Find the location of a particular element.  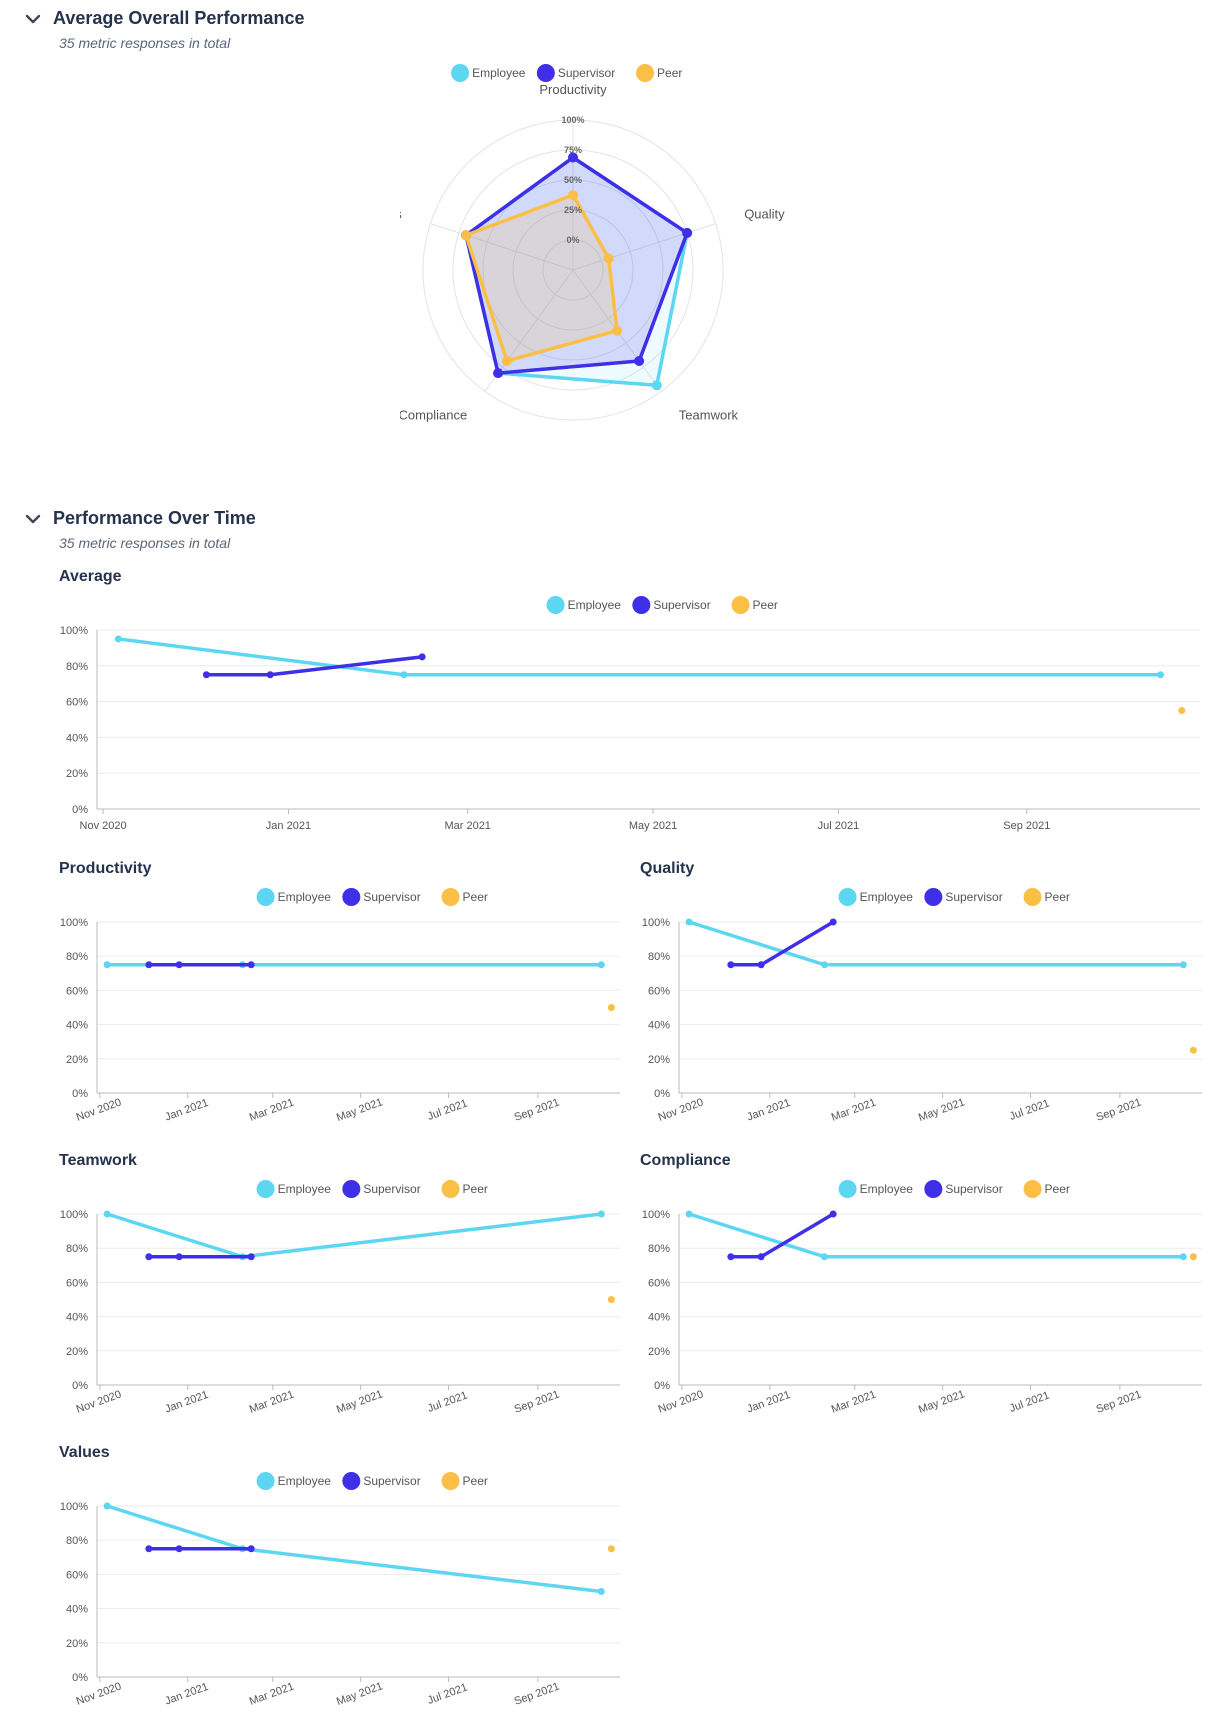

radar-series-peer is located at coordinates (541, 278).